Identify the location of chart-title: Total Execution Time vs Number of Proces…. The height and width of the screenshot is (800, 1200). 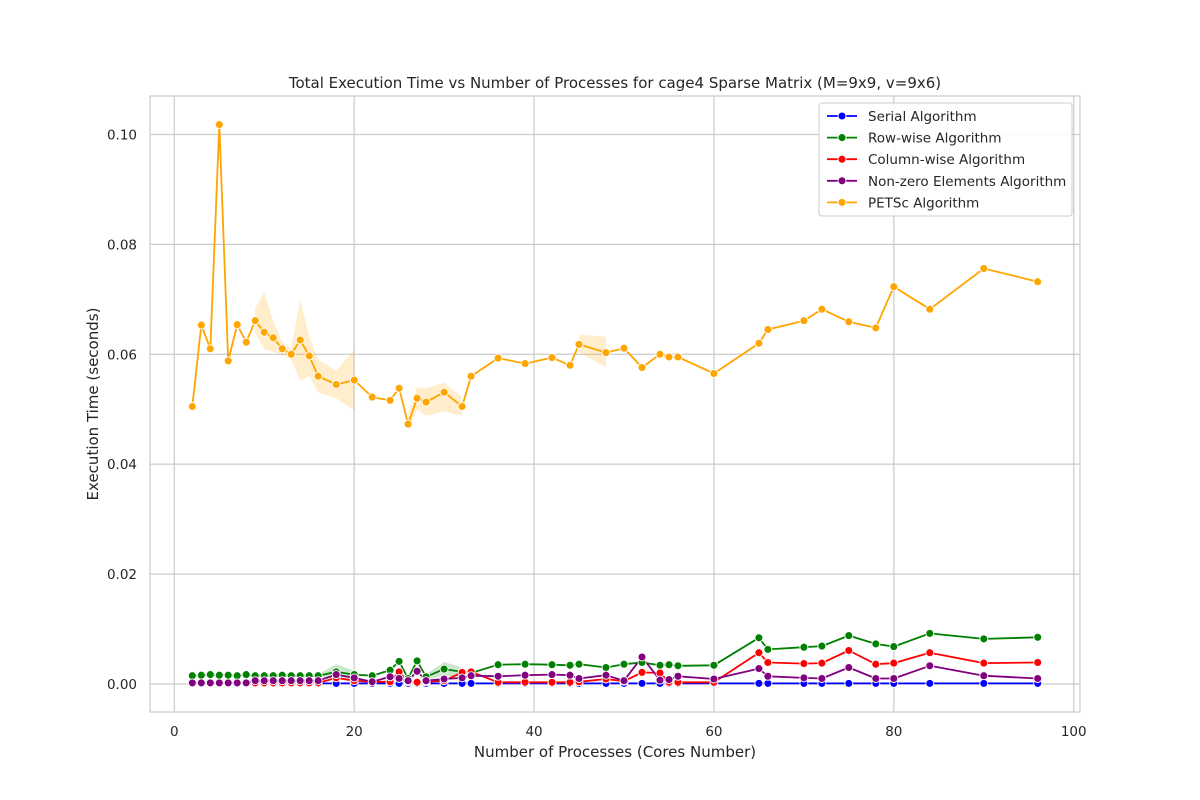
(614, 83).